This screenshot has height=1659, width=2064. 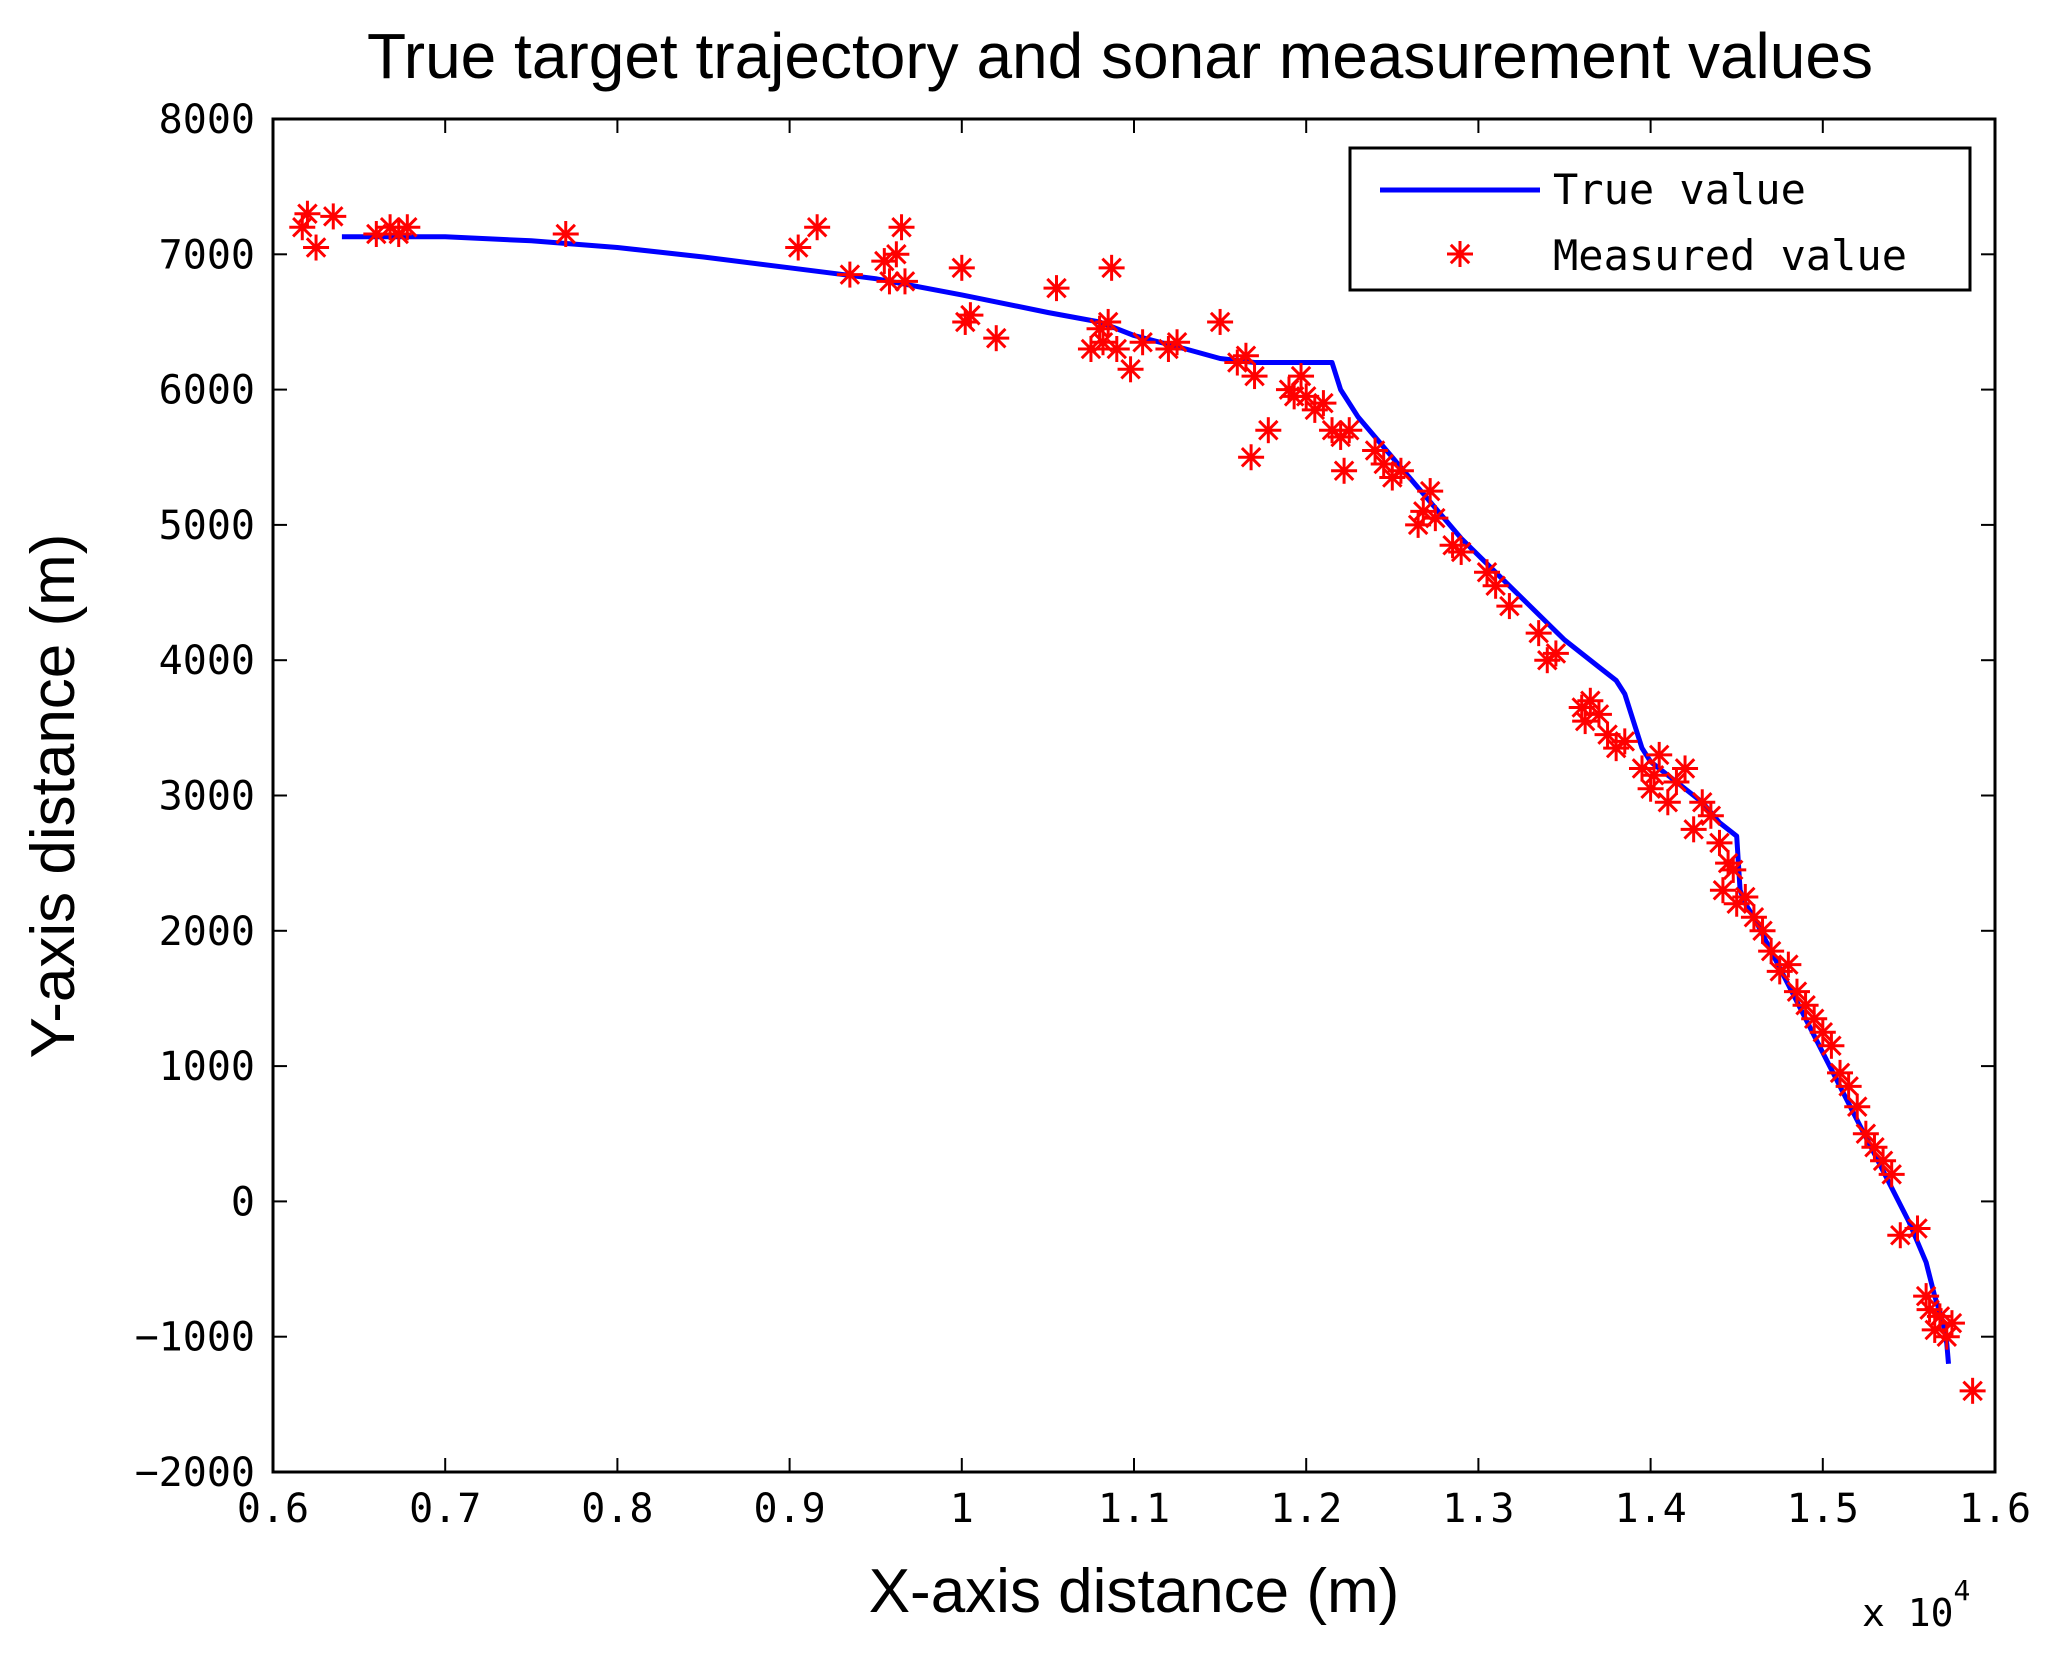 I want to click on y-tick-label: 0, so click(x=243, y=1202).